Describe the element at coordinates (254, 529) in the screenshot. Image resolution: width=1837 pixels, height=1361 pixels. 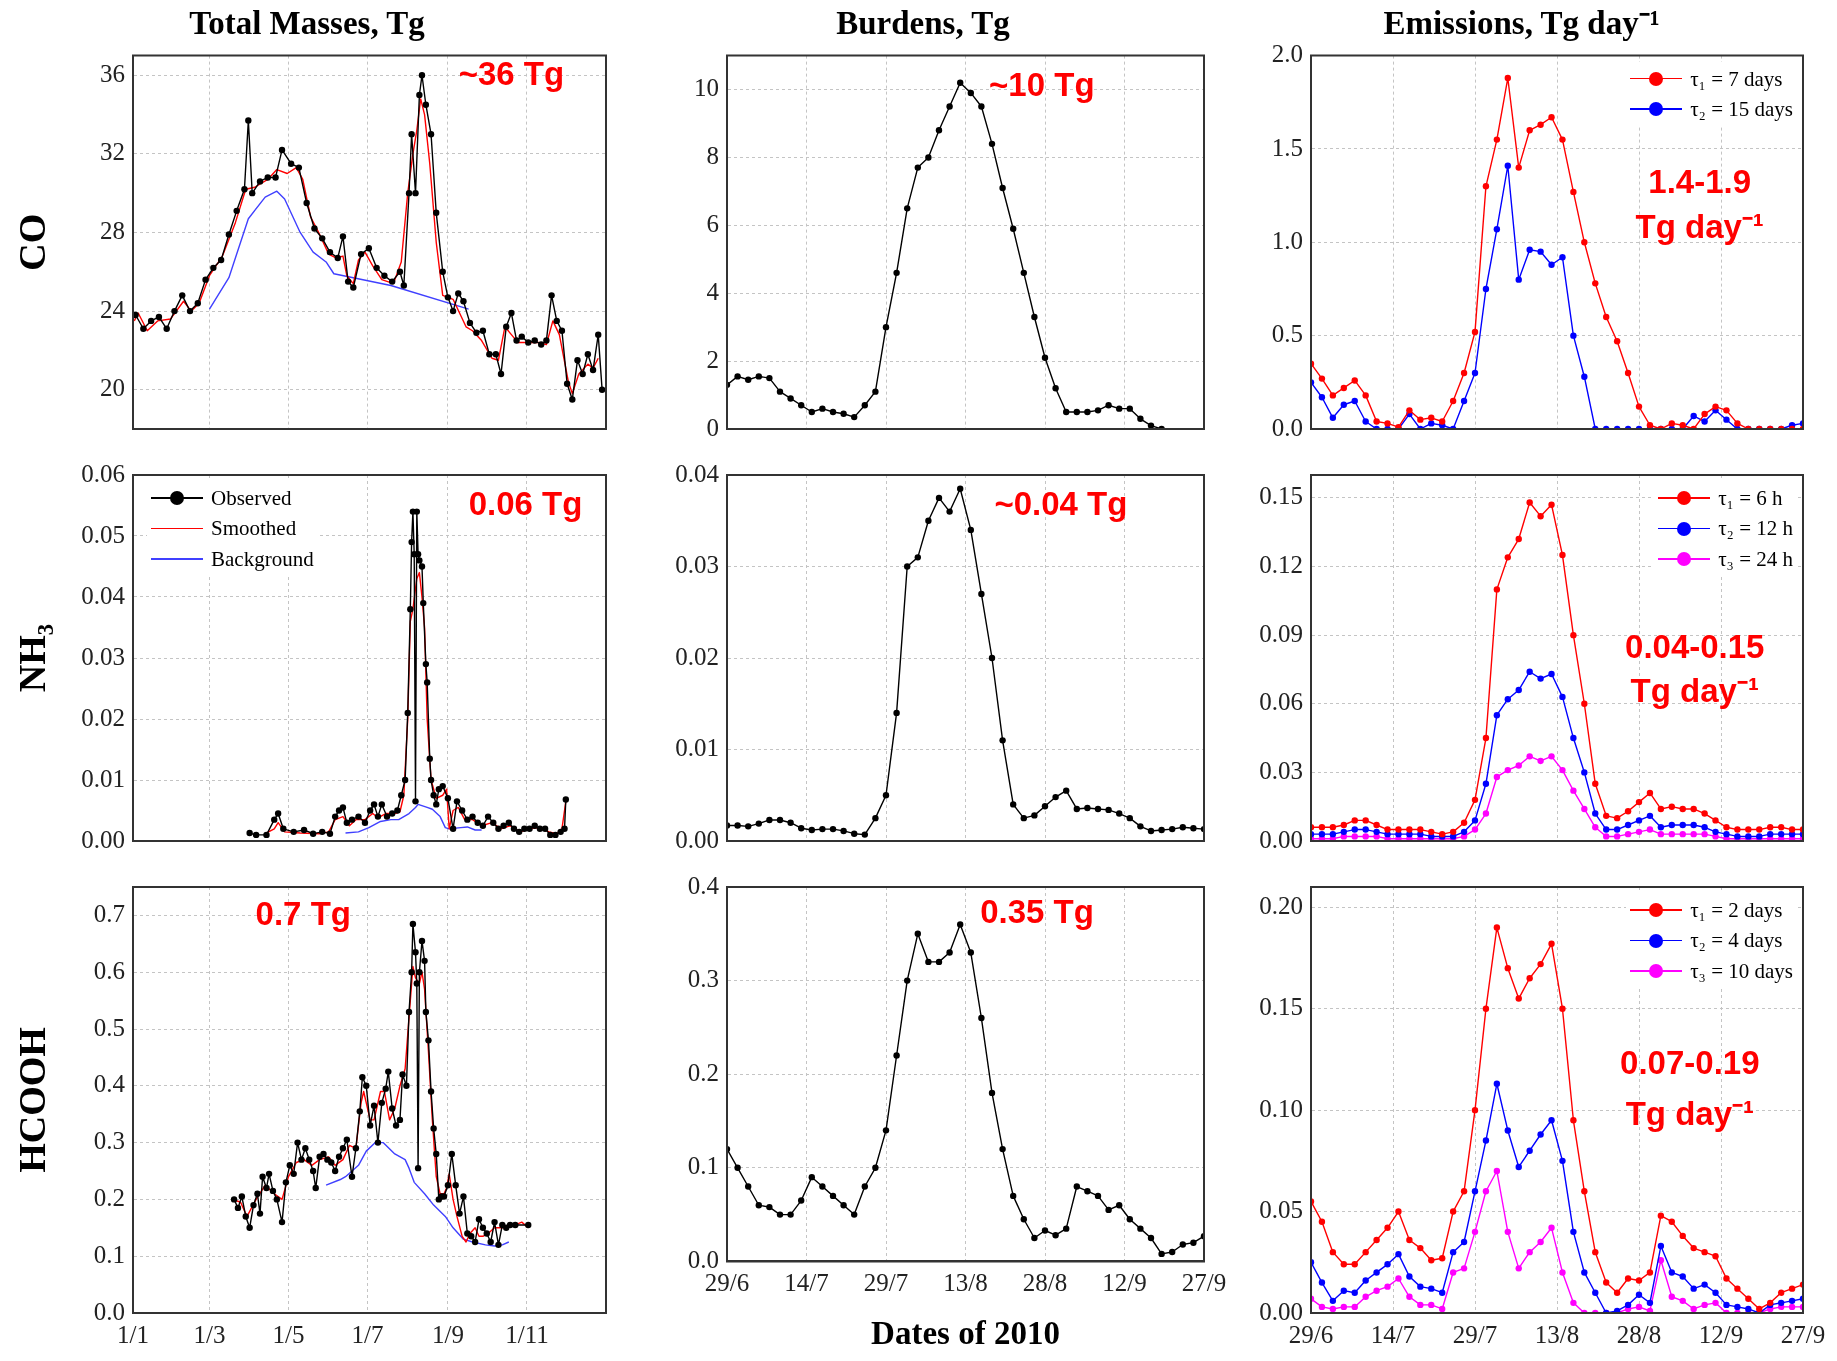
I see `legend-label: Smoothed` at that location.